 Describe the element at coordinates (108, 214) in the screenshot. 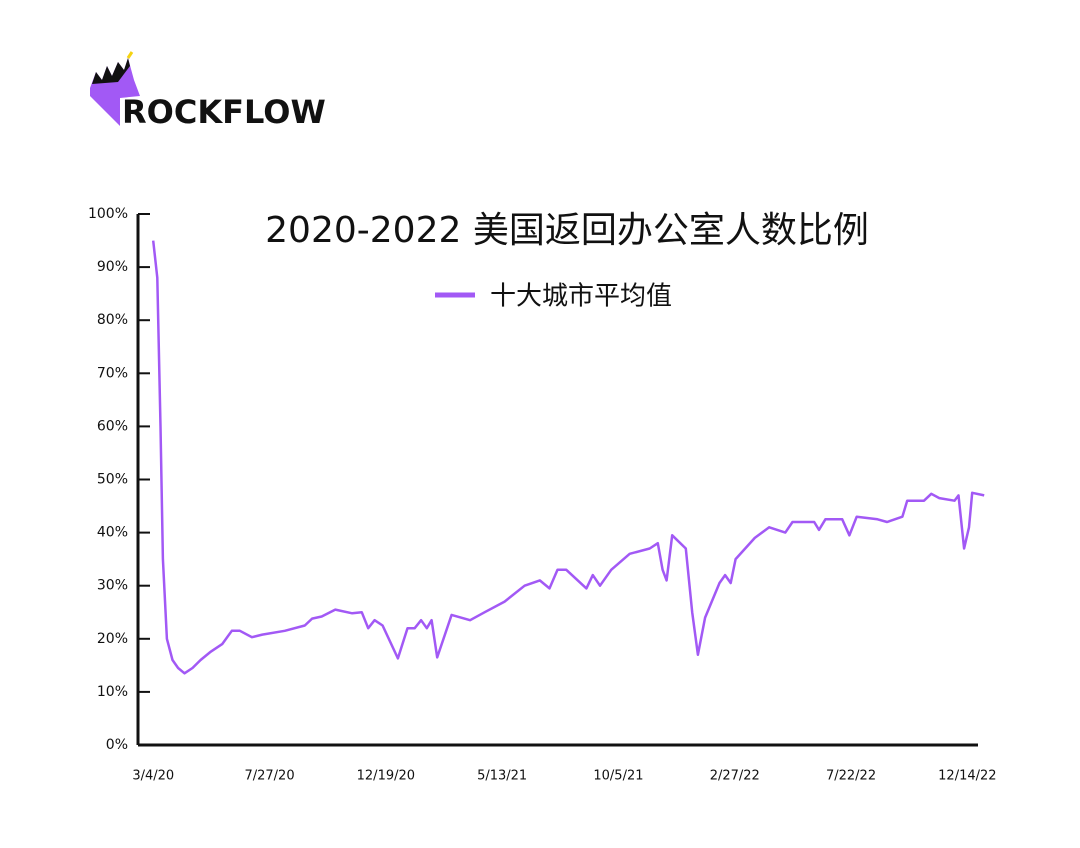

I see `y-tick-label: 100%` at that location.